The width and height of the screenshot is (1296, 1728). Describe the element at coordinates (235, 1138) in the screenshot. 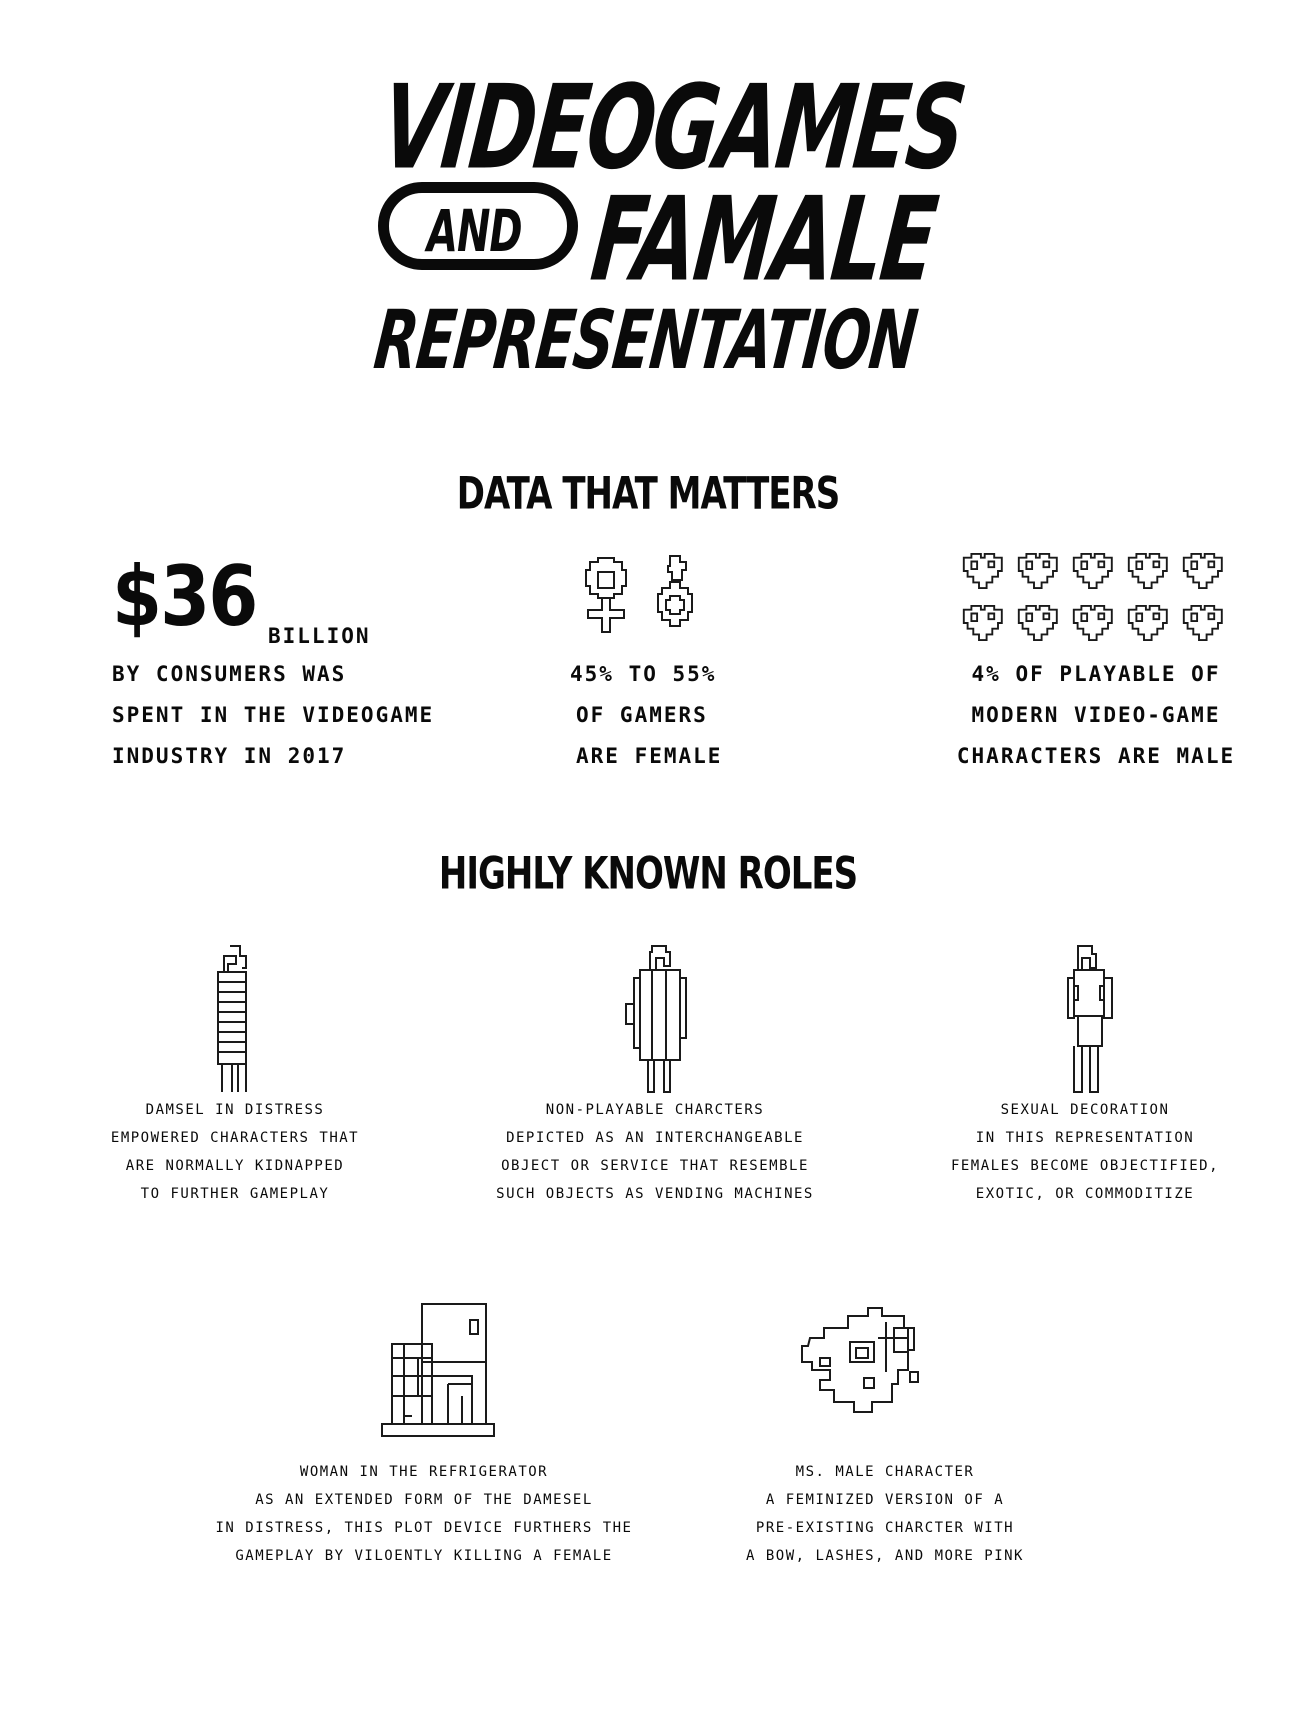

I see `role-damsel-line: EMPOWERED CHARACTERS THAT` at that location.